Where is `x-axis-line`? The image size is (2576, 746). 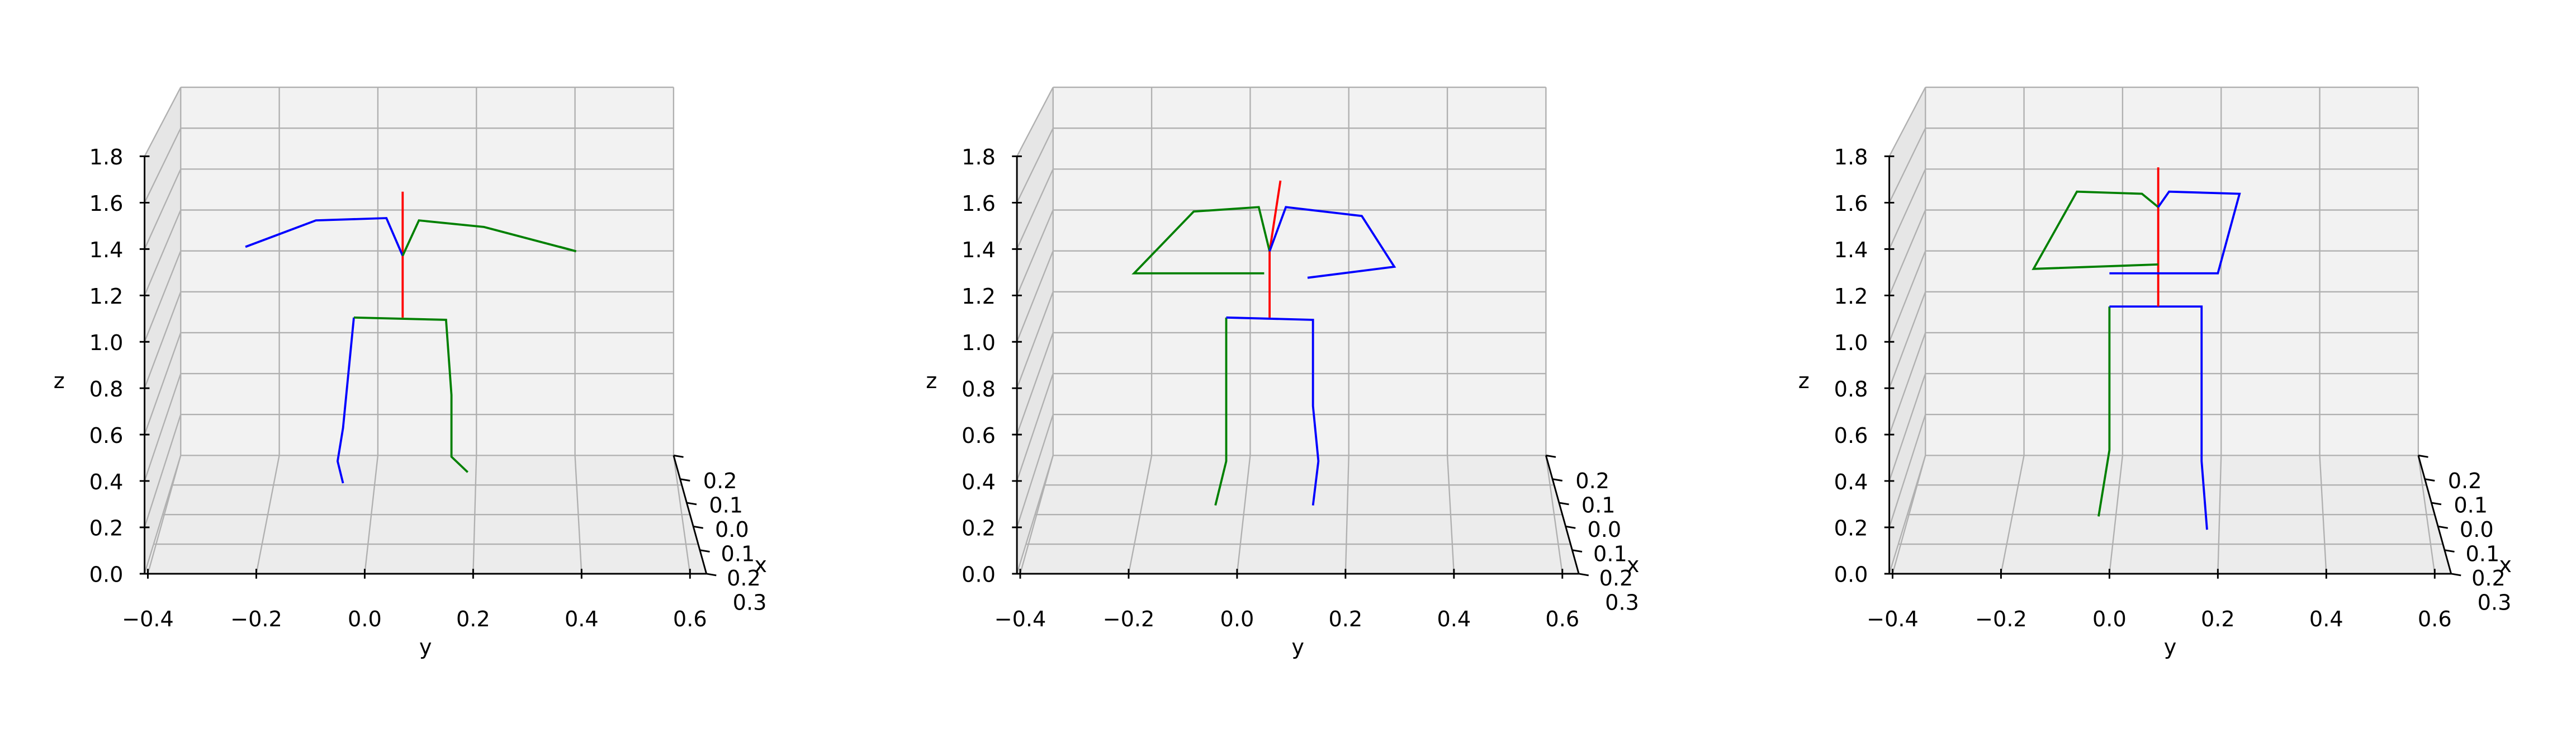
x-axis-line is located at coordinates (1562, 515).